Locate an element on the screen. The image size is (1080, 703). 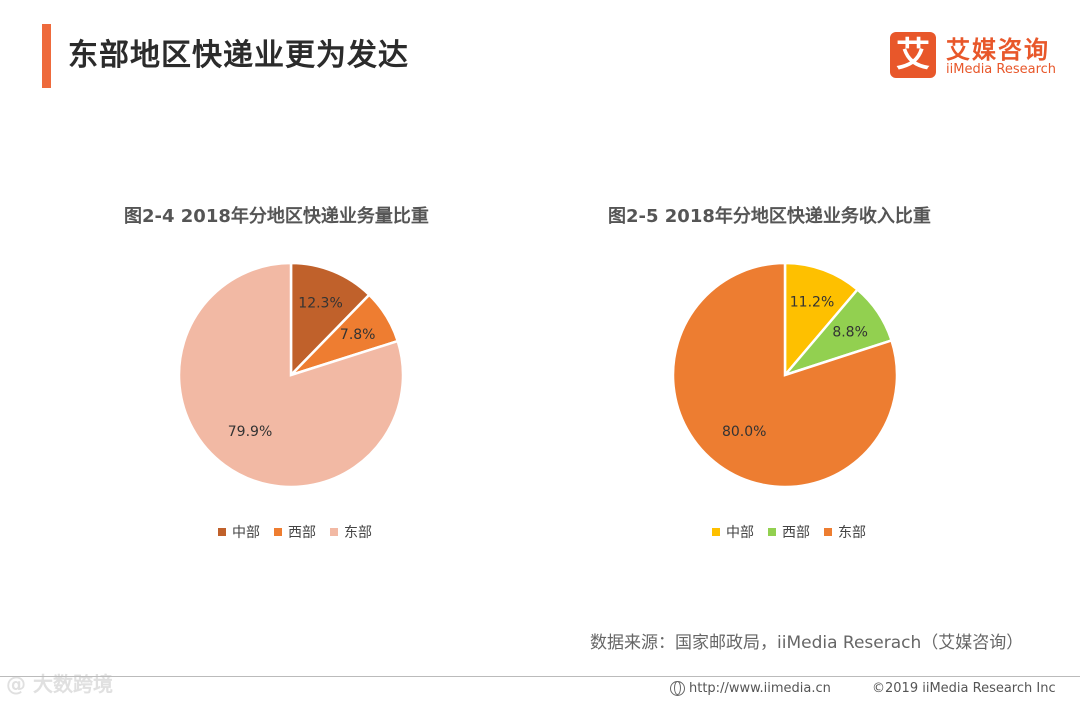
chart-1-legend: 中部 西部 东部 is located at coordinates (295, 532).